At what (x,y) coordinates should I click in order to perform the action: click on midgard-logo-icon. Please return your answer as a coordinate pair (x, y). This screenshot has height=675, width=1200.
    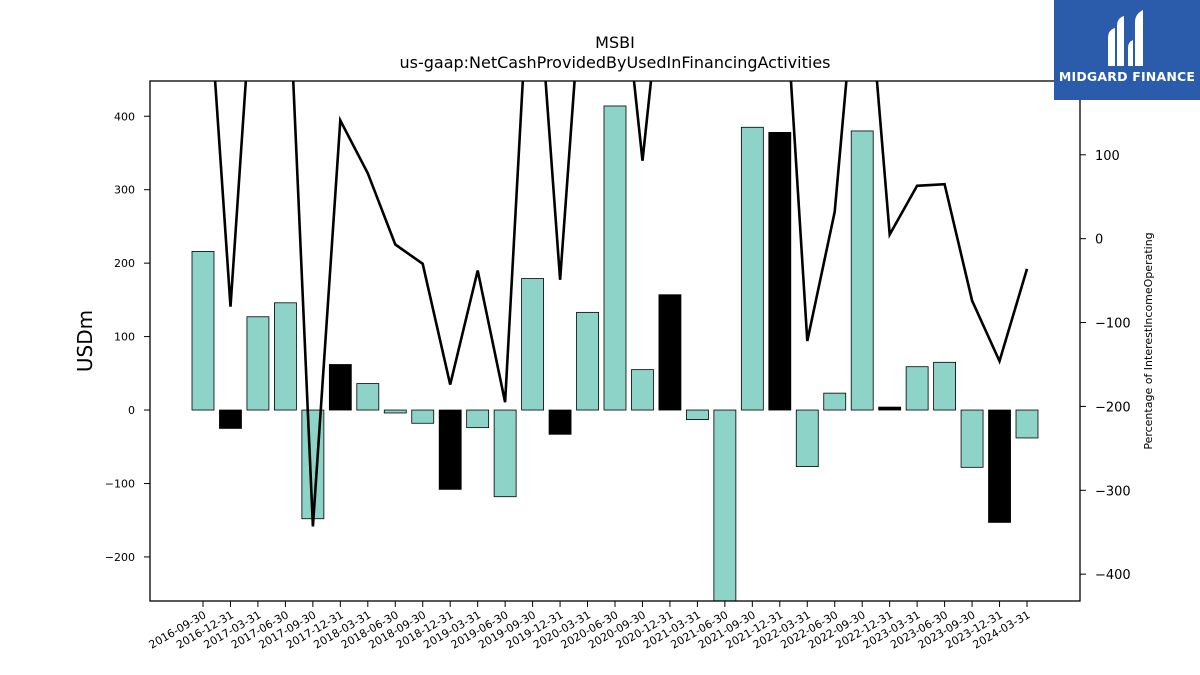
    Looking at the image, I should click on (1125, 38).